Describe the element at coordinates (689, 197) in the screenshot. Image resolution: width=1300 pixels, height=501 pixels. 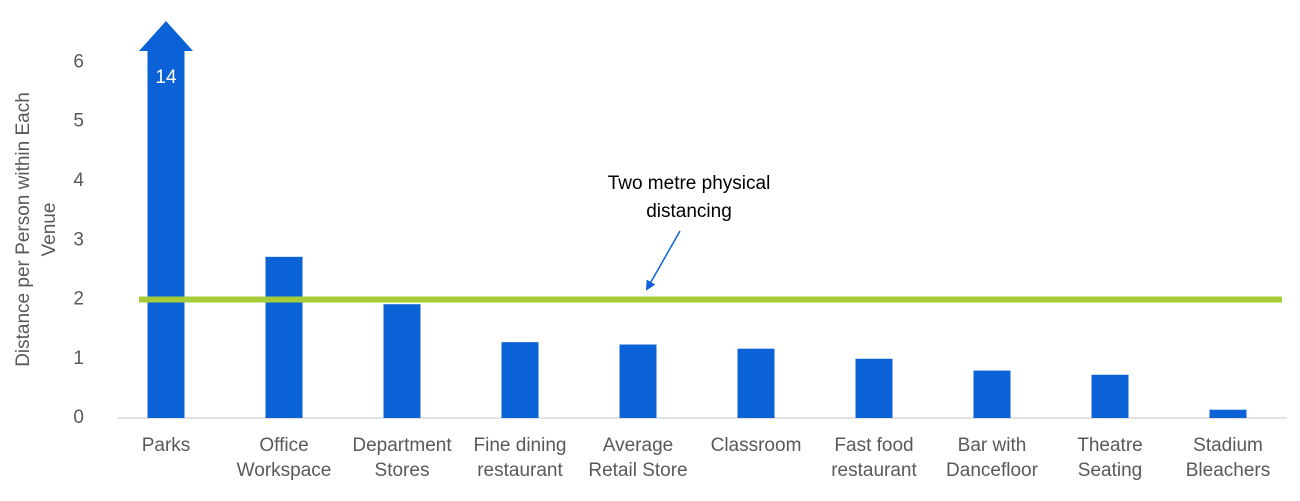
I see `annotation: Two metre physical distancing` at that location.